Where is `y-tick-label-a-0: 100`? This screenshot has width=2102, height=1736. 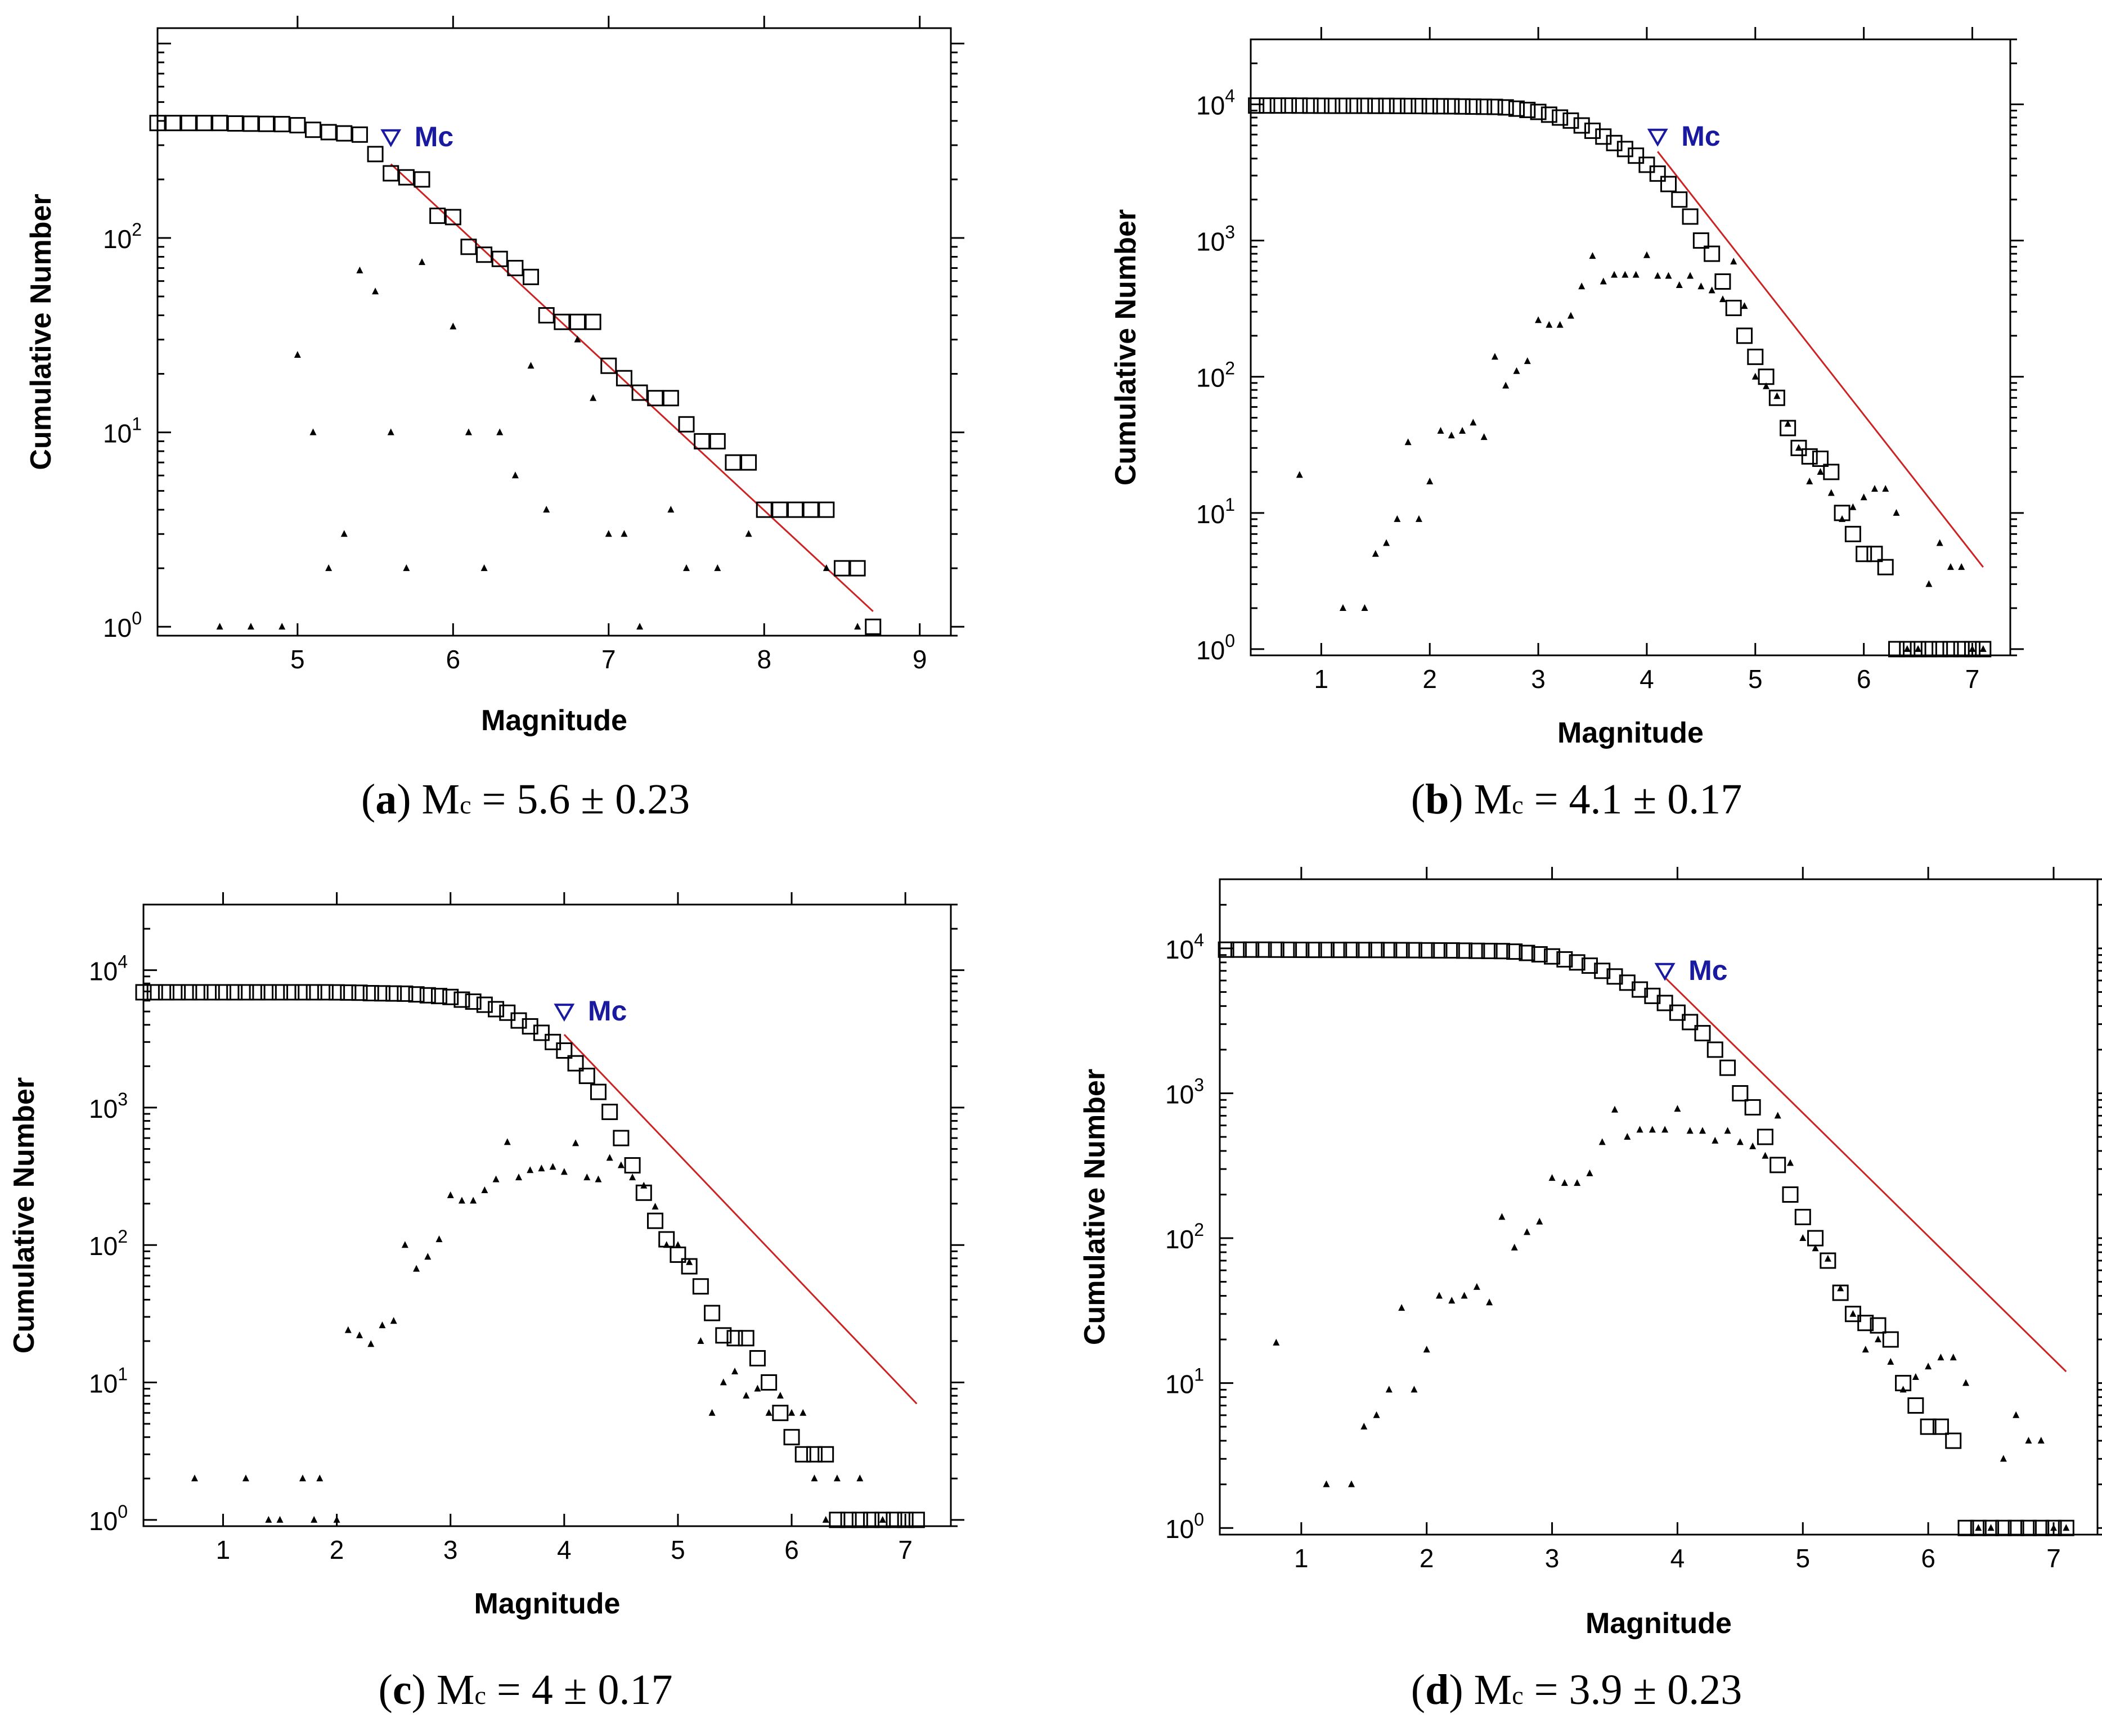
y-tick-label-a-0: 100 is located at coordinates (122, 625).